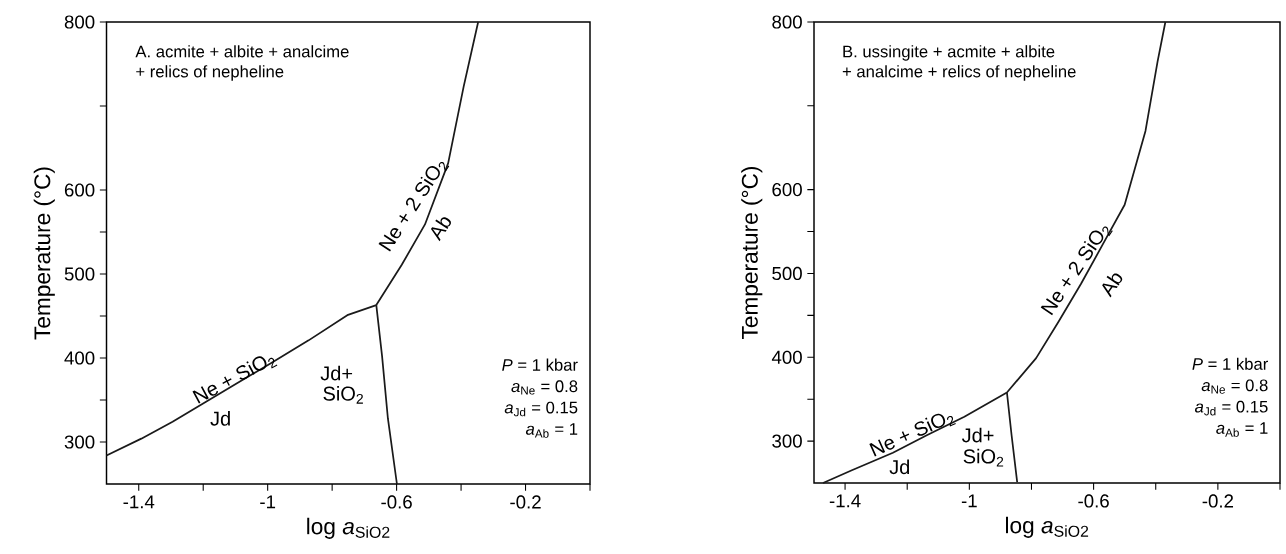  Describe the element at coordinates (959, 73) in the screenshot. I see `text: + analcime + relics of nepheline` at that location.